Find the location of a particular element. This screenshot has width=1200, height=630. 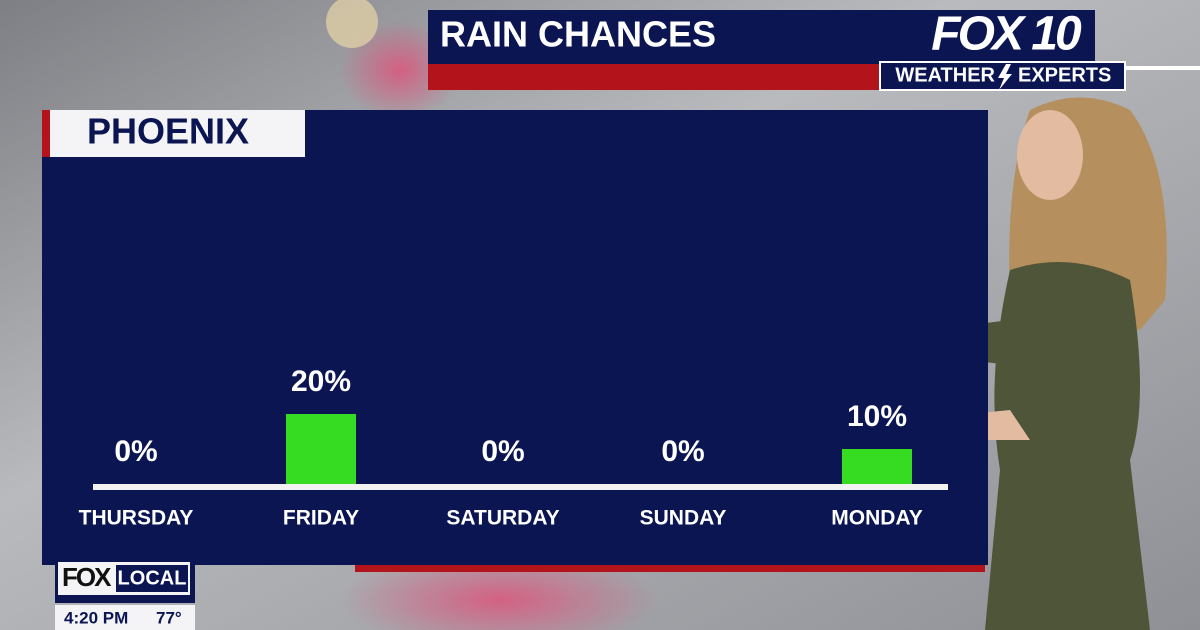

ticker-logo: LOCAL is located at coordinates (152, 578).